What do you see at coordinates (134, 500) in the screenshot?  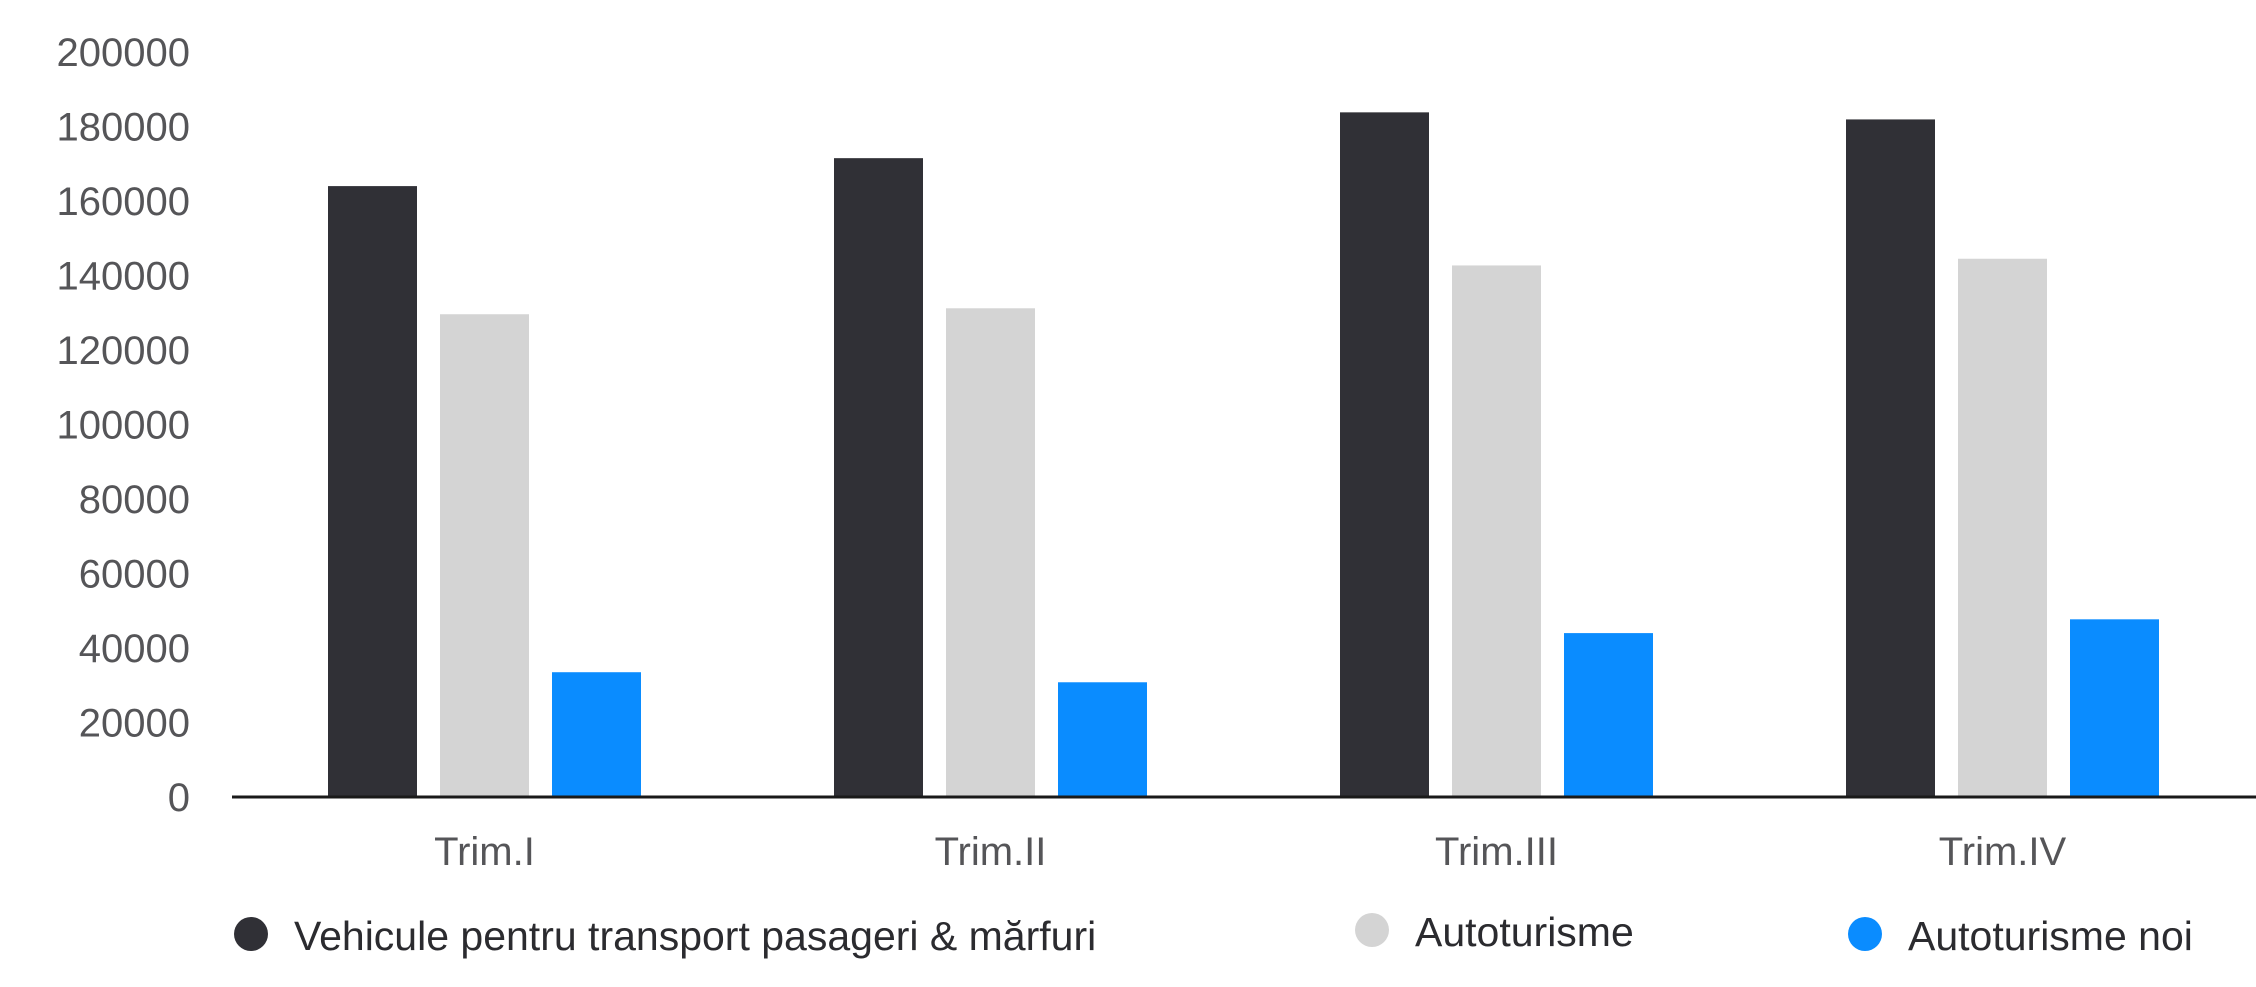 I see `y-tick-label: 80000` at bounding box center [134, 500].